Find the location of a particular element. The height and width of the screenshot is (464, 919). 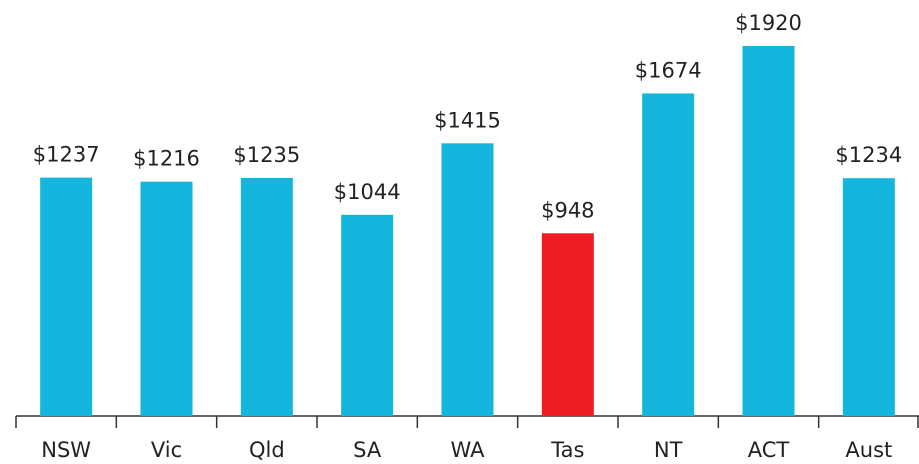

x-tick-label: NT is located at coordinates (668, 450).